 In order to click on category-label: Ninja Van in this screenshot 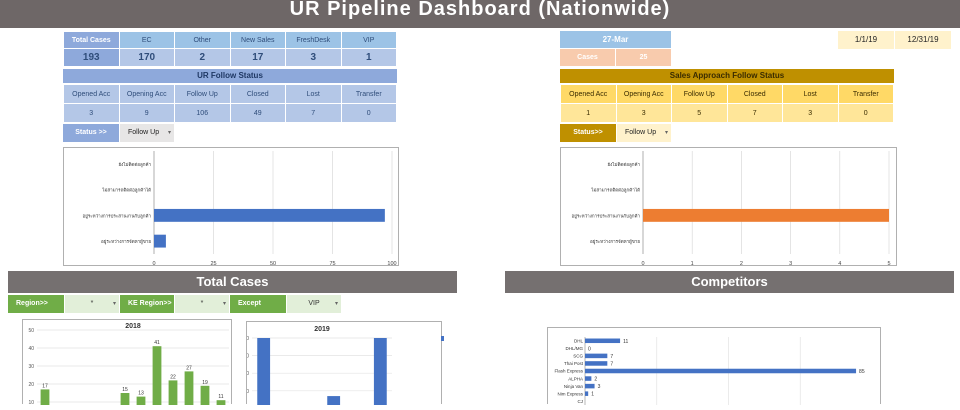, I will do `click(574, 386)`.